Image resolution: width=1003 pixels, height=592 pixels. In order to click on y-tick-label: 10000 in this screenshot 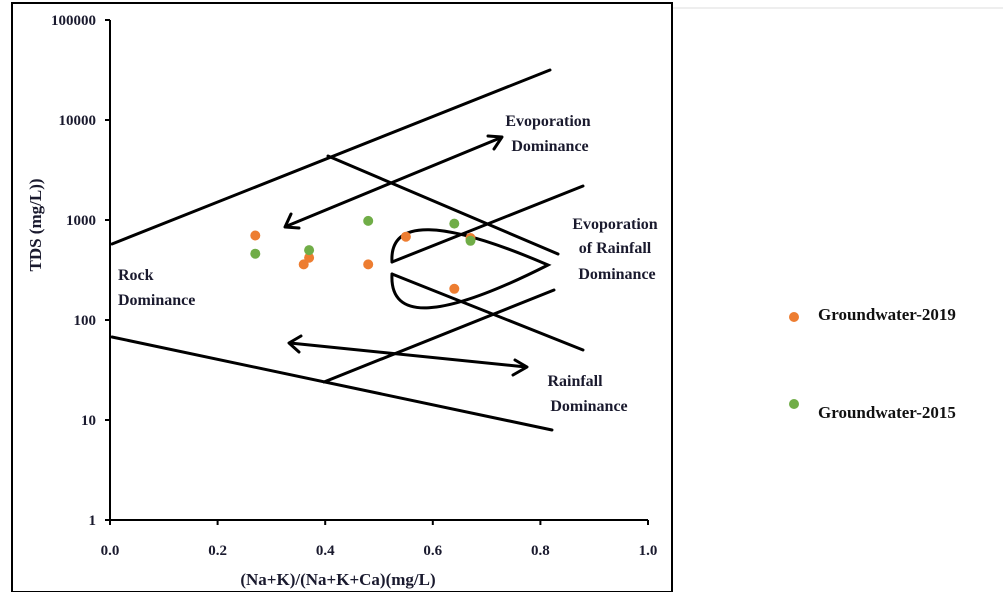, I will do `click(78, 121)`.